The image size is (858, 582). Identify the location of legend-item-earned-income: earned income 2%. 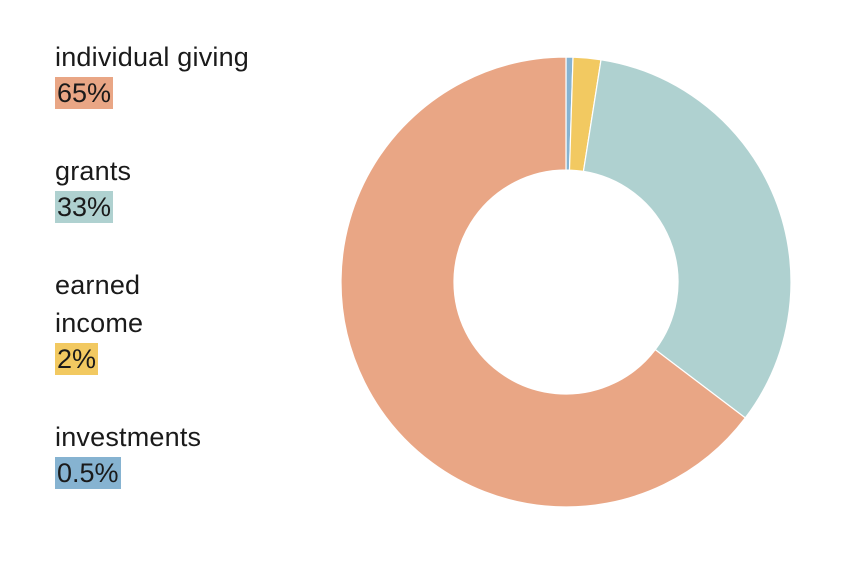
(130, 320).